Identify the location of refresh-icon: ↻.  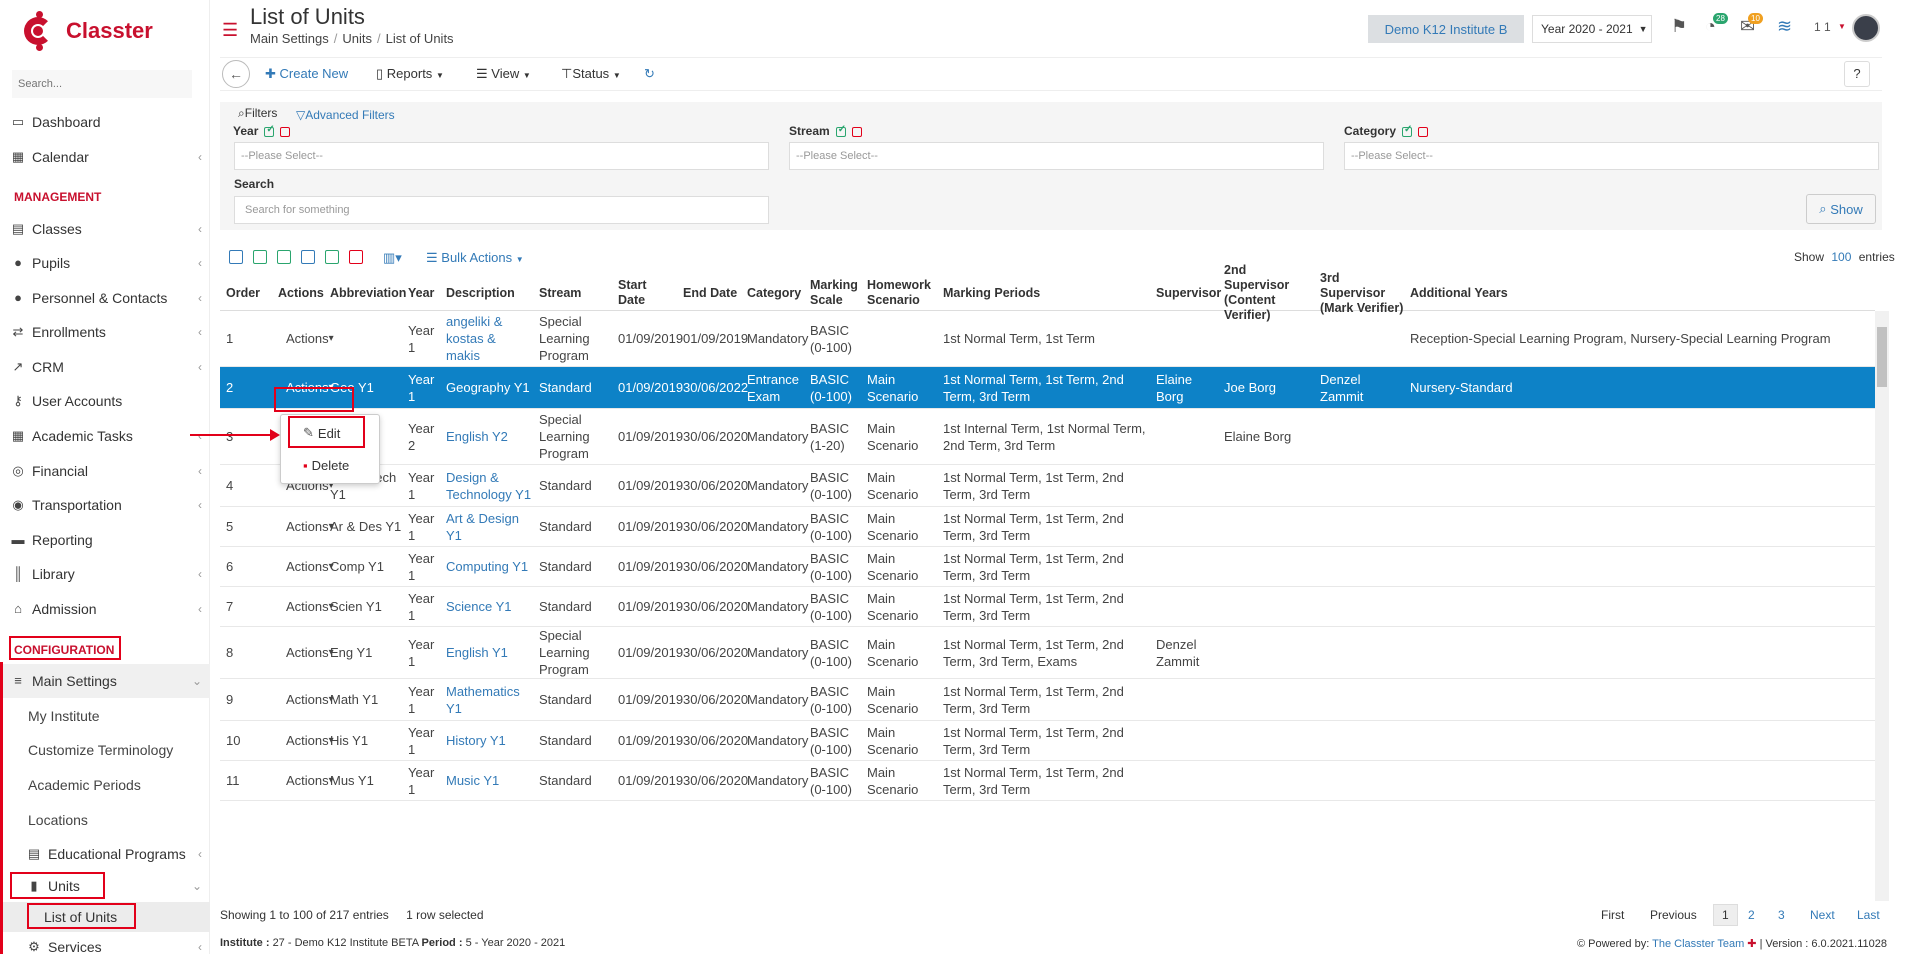
(649, 74).